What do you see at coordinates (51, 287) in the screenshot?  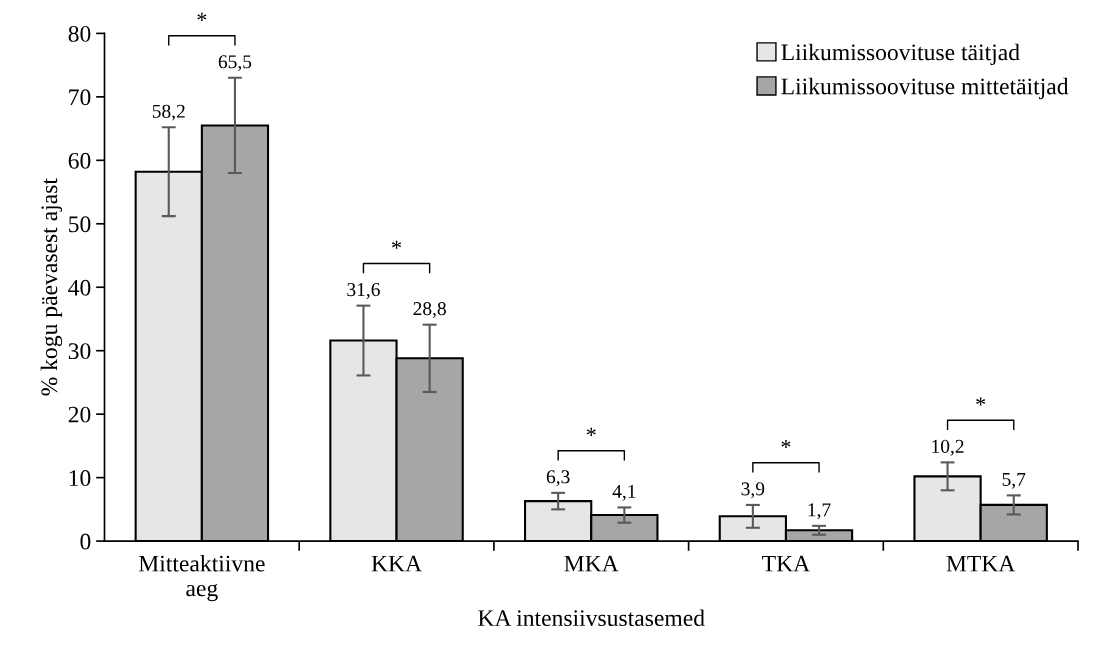 I see `y-axis-title: % kogu päevasest ajast` at bounding box center [51, 287].